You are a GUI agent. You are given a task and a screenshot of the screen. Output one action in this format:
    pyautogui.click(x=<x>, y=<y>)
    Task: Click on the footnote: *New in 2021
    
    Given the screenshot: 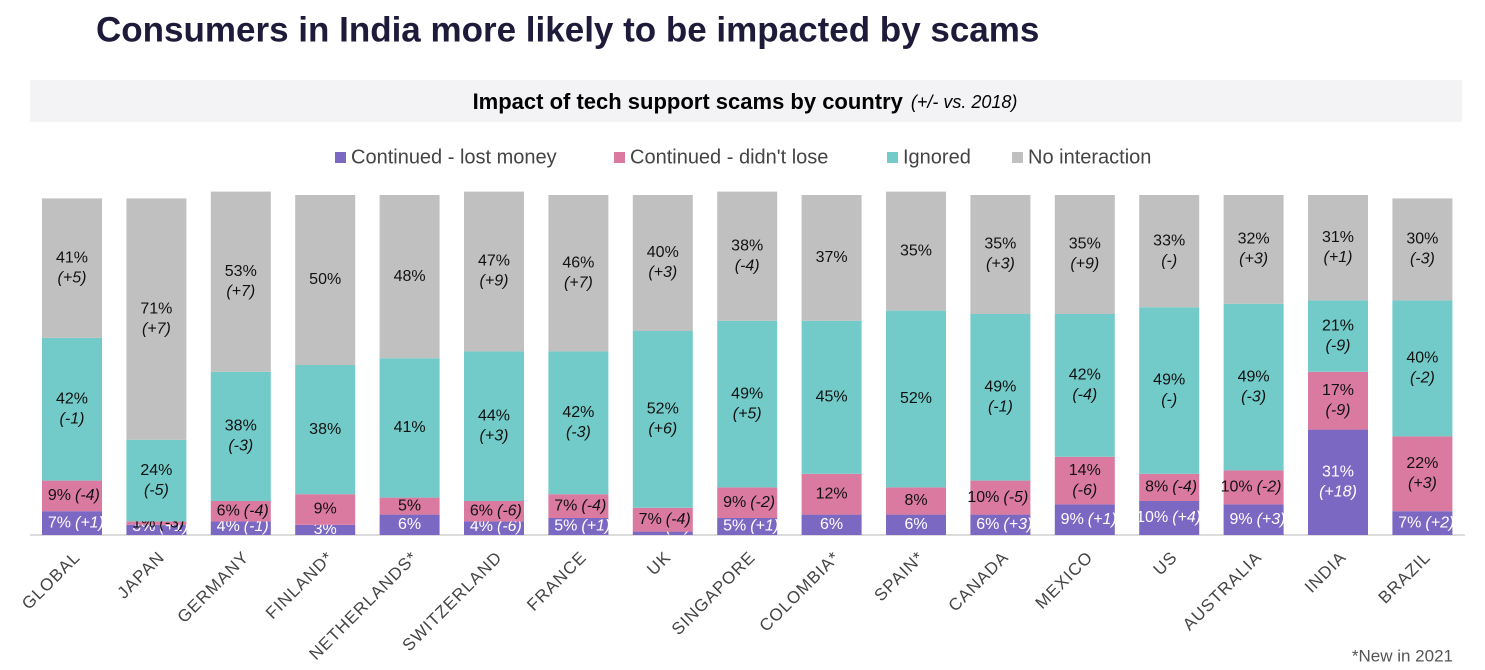 What is the action you would take?
    pyautogui.click(x=1402, y=655)
    